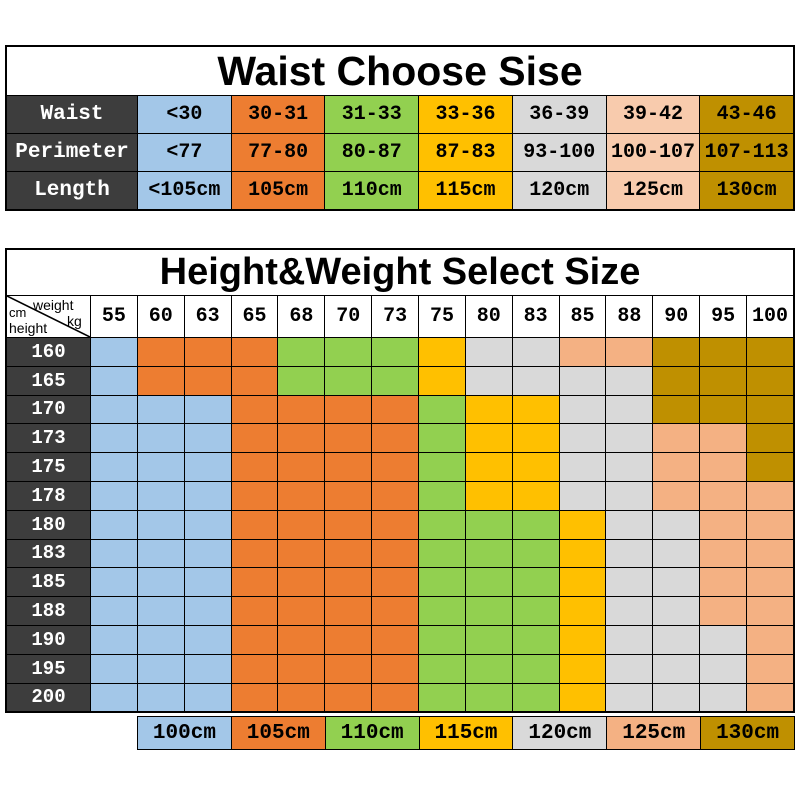 Image resolution: width=800 pixels, height=800 pixels. I want to click on waist-cell: 31-33, so click(371, 114).